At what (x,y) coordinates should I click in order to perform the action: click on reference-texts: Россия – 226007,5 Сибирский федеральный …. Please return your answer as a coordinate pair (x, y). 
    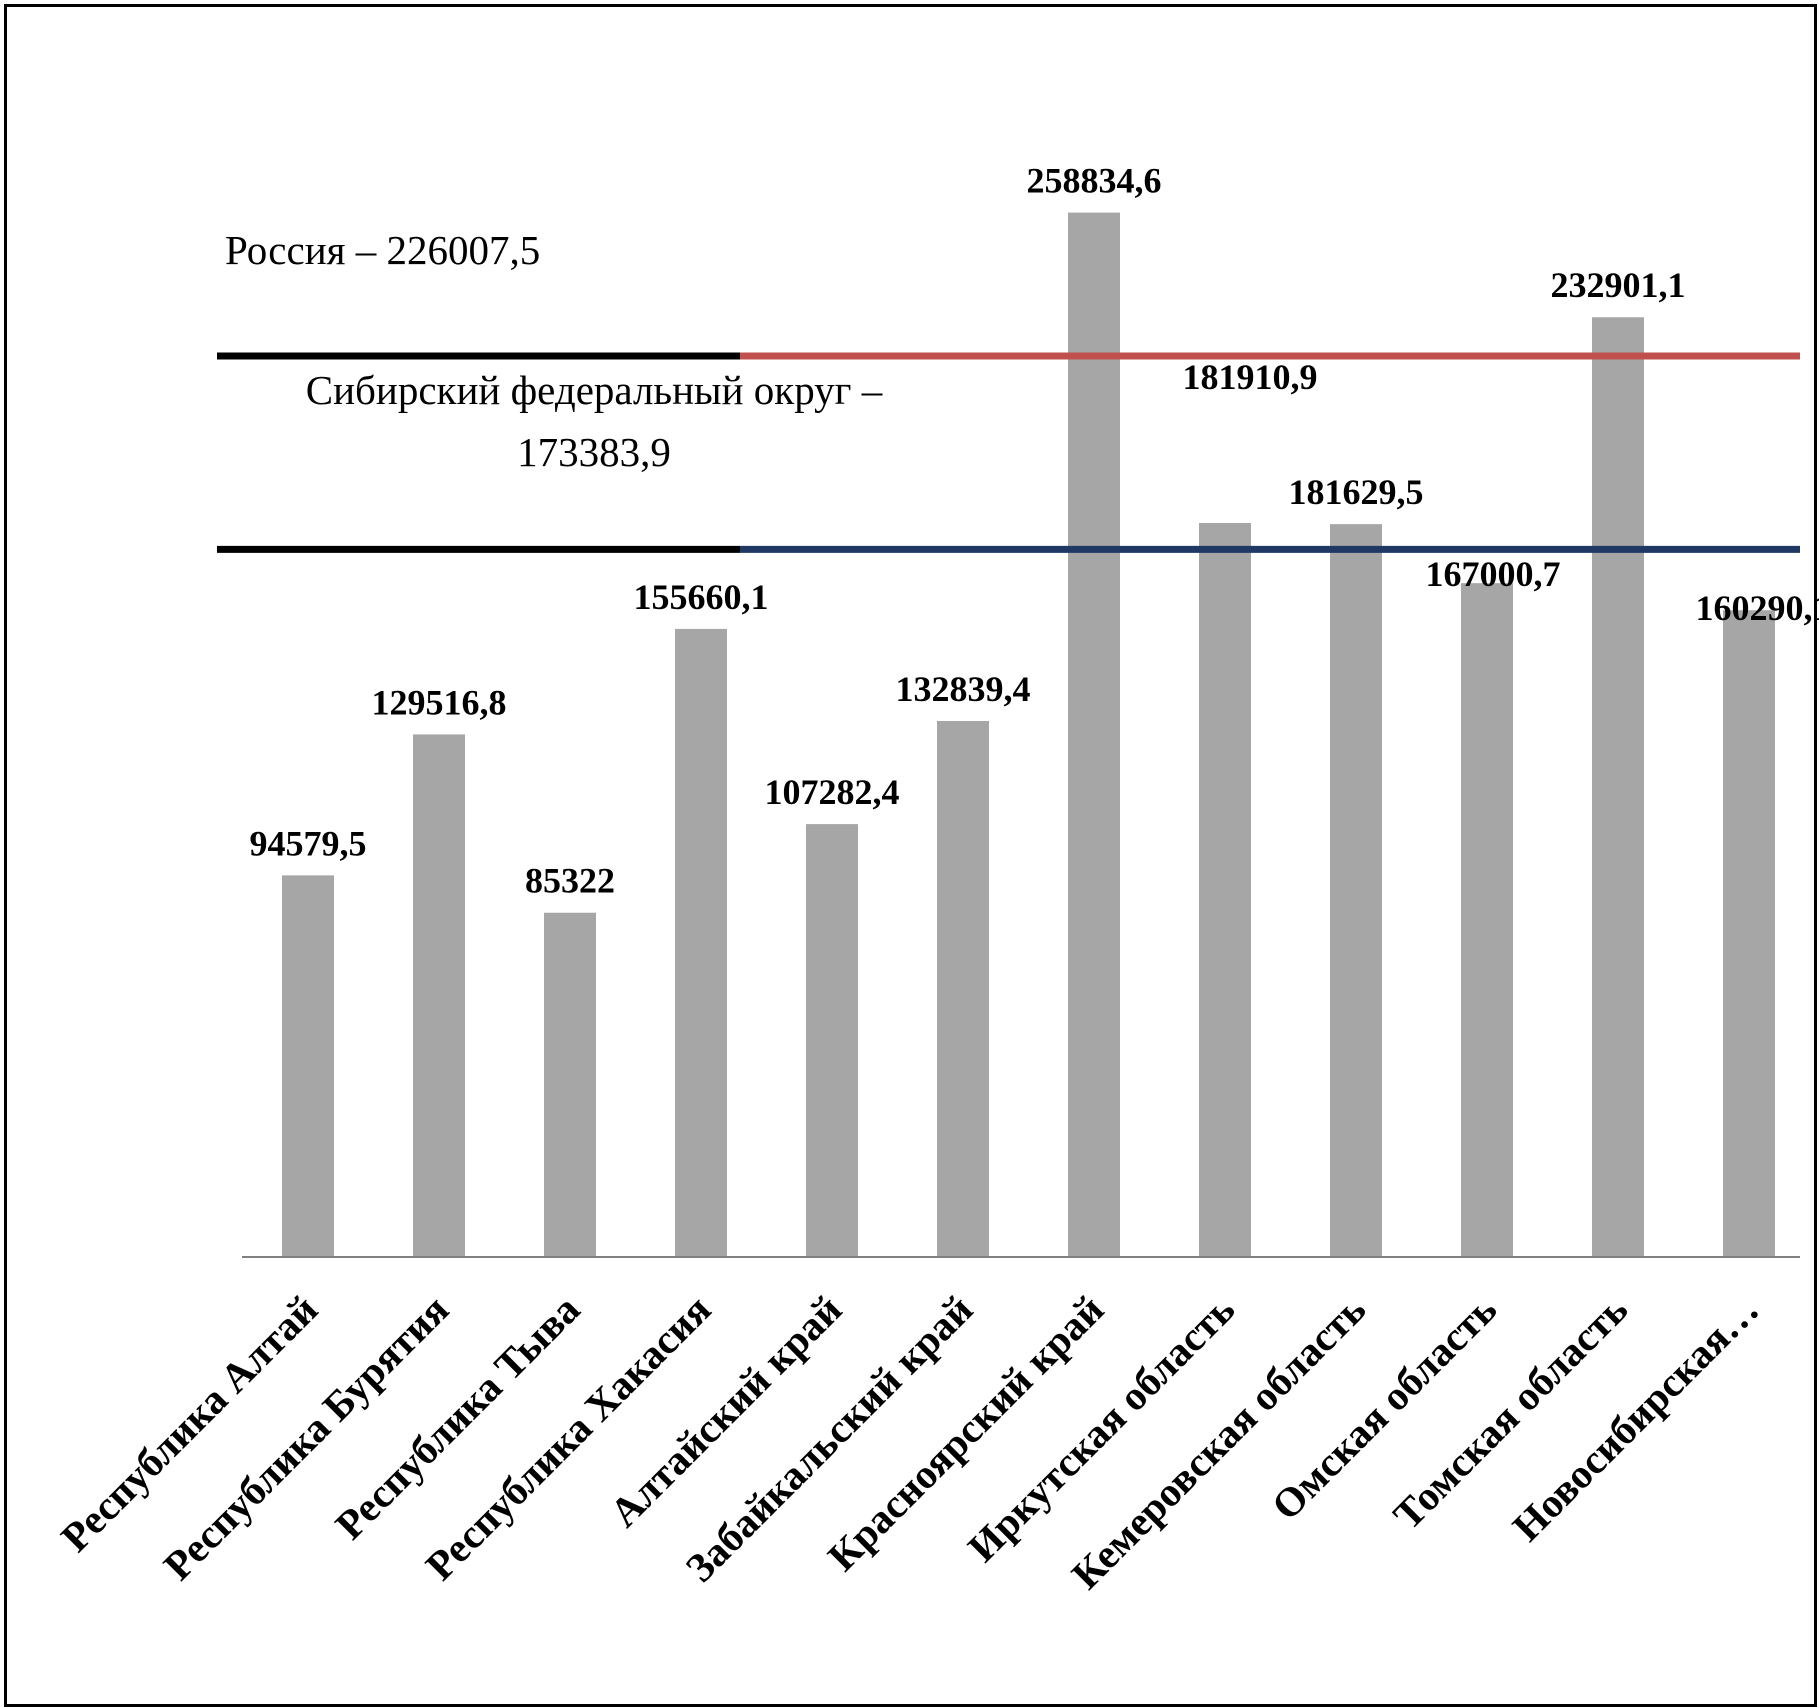
    Looking at the image, I should click on (554, 351).